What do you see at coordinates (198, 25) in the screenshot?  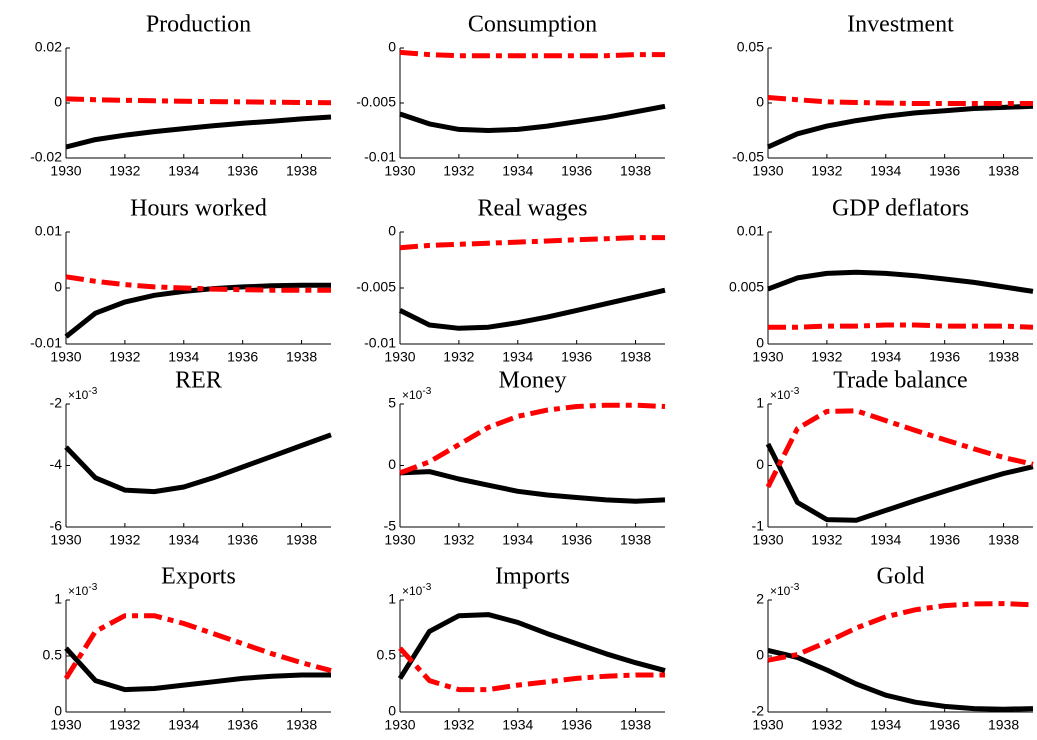 I see `subplot-title: Production` at bounding box center [198, 25].